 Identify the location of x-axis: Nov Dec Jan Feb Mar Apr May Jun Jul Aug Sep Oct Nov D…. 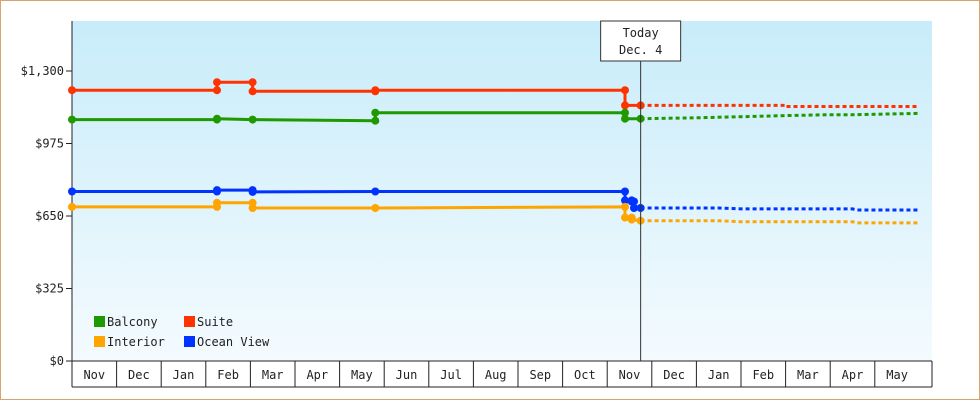
(502, 374).